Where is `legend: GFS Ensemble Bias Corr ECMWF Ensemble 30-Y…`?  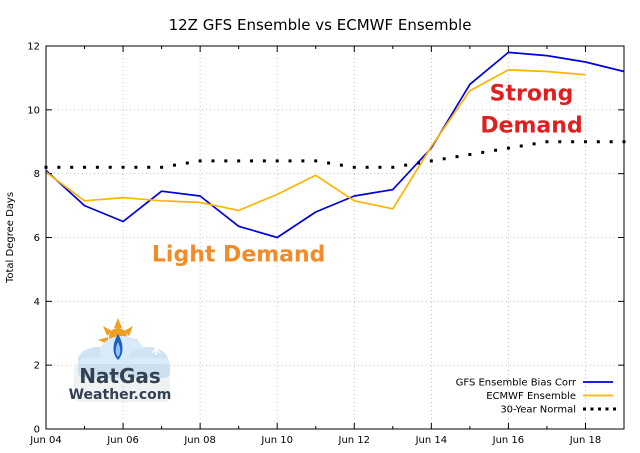 legend: GFS Ensemble Bias Corr ECMWF Ensemble 30-Y… is located at coordinates (536, 397).